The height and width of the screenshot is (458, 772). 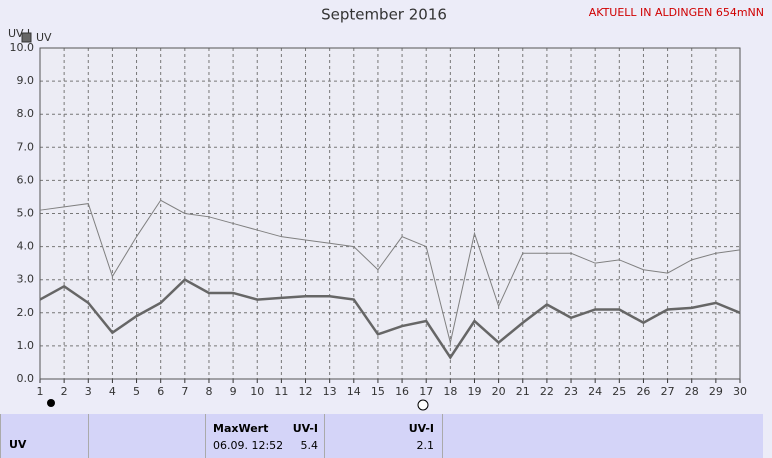 I want to click on x-tick-label: 24, so click(x=595, y=391).